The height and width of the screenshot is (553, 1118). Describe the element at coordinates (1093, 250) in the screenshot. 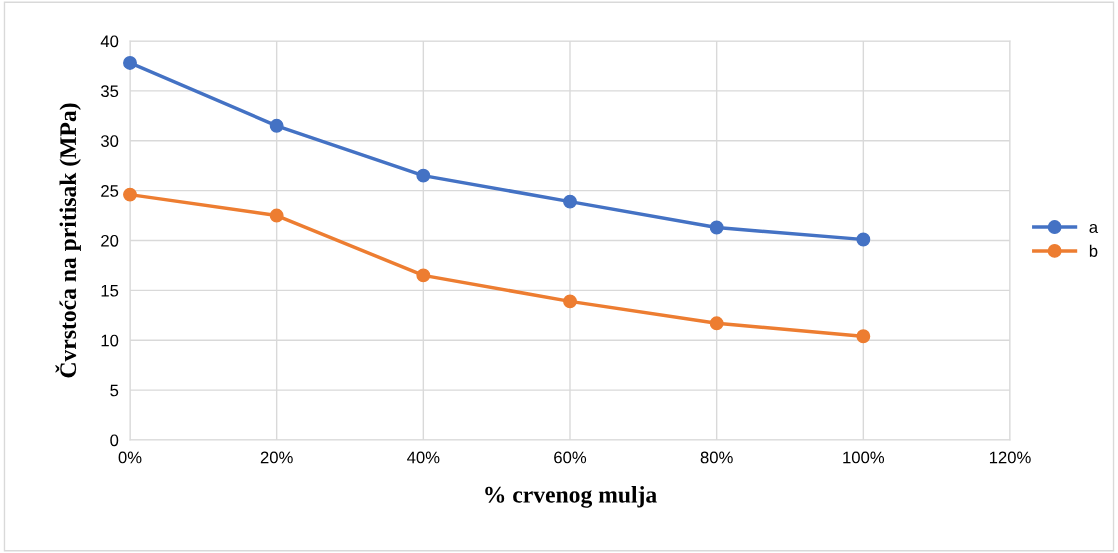

I see `legend-label: b` at that location.